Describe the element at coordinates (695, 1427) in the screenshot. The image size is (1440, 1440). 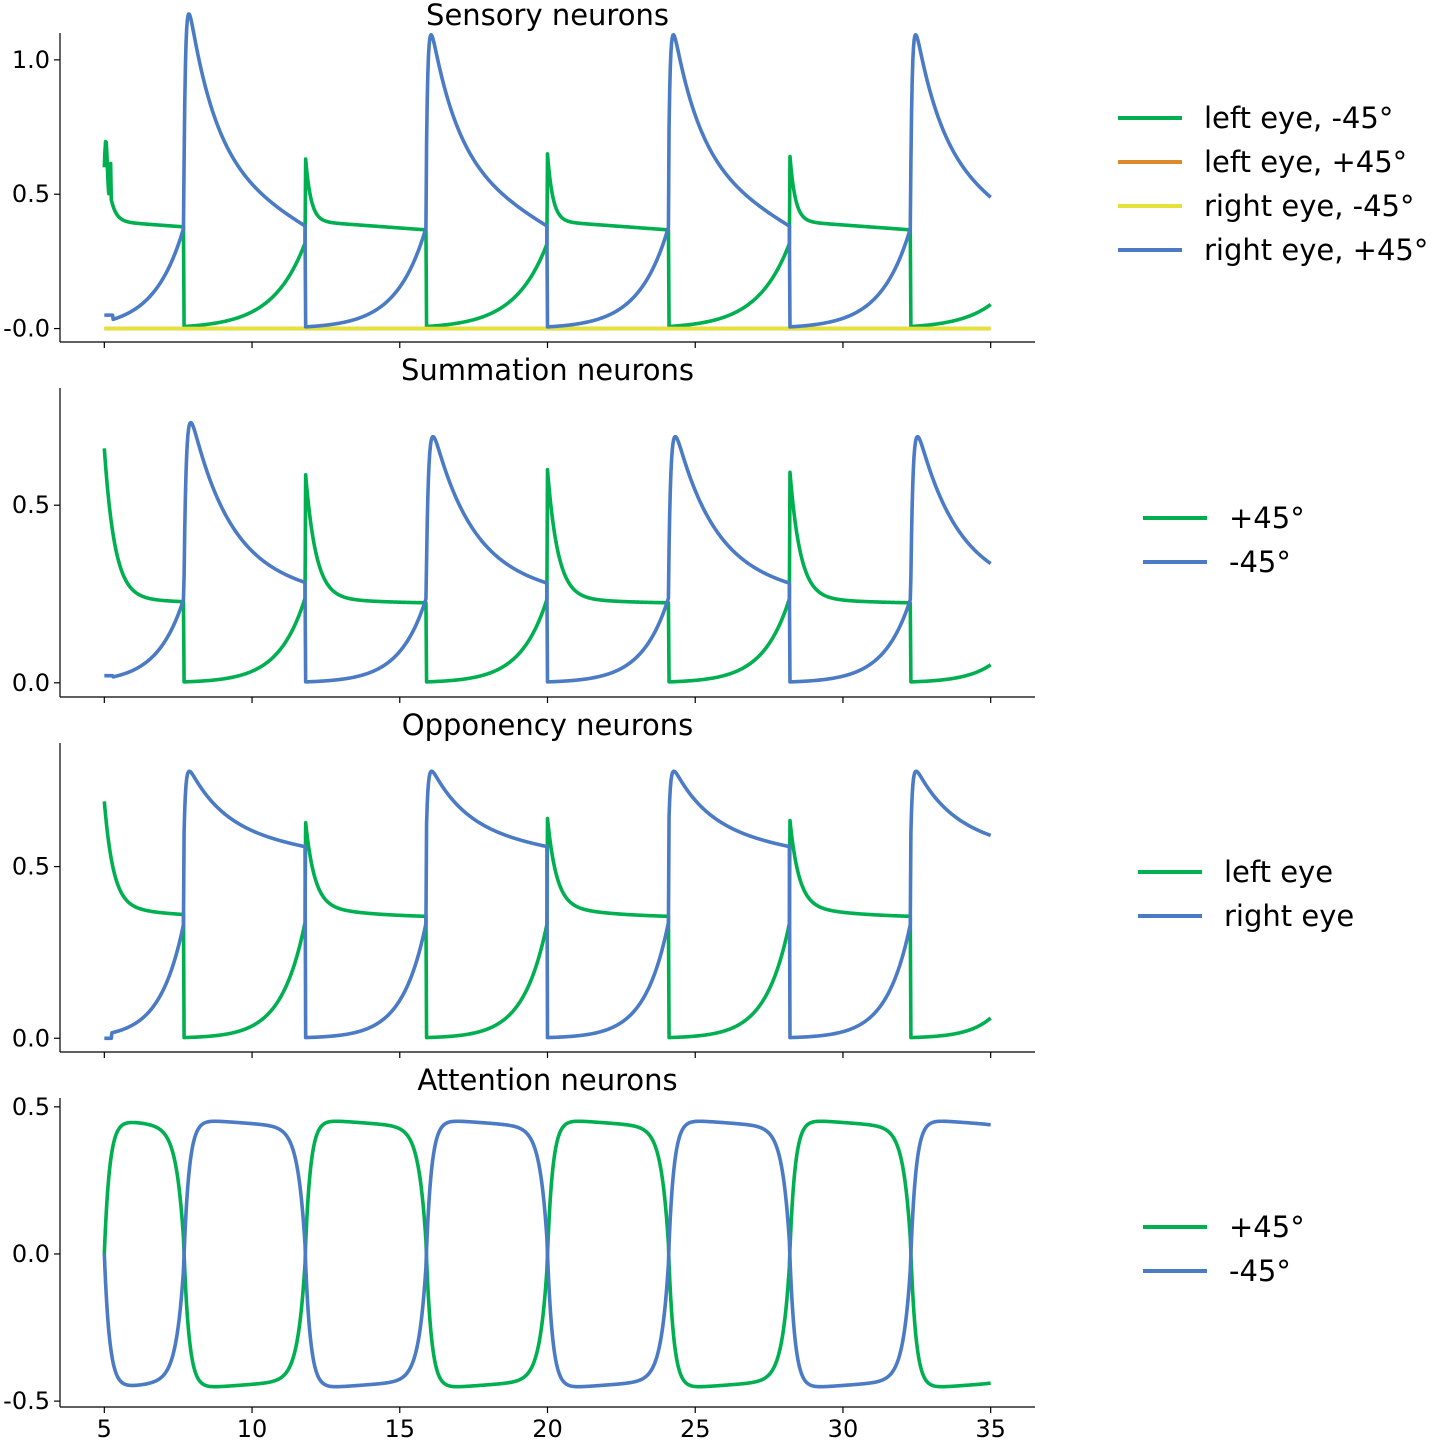
I see `x-tick-label: 25` at that location.